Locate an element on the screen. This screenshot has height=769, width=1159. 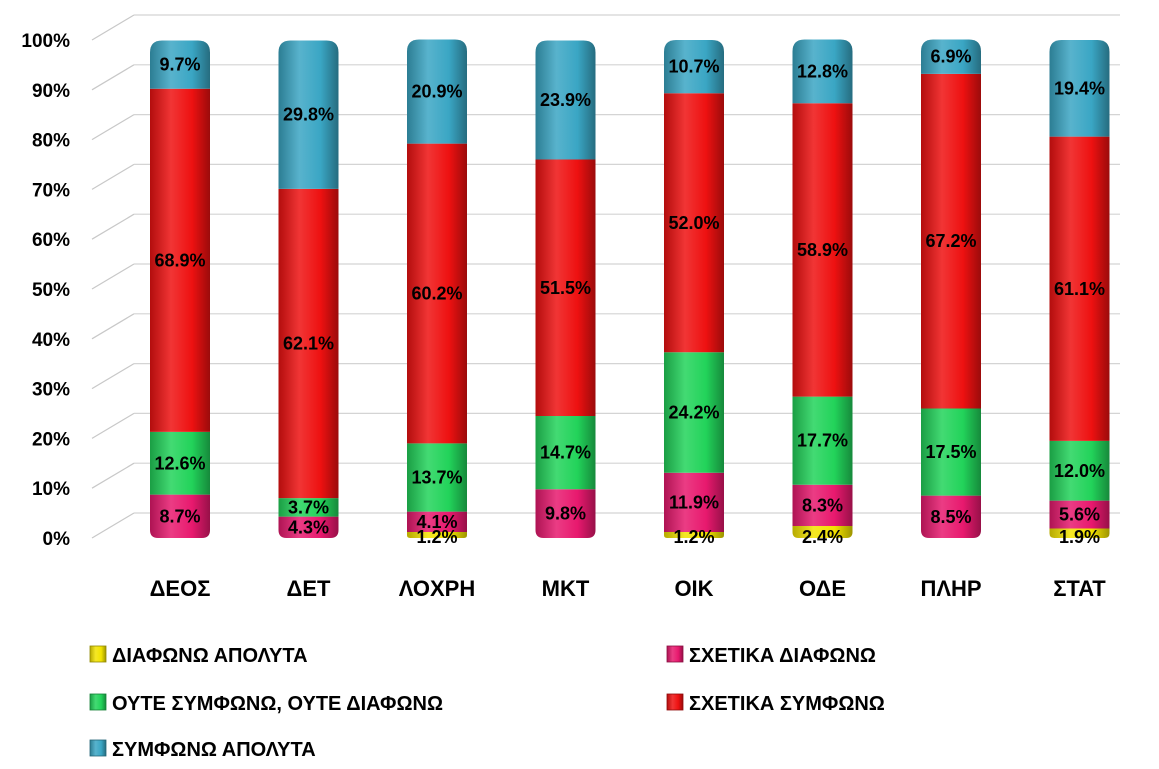
data-label: 4.3% is located at coordinates (308, 527).